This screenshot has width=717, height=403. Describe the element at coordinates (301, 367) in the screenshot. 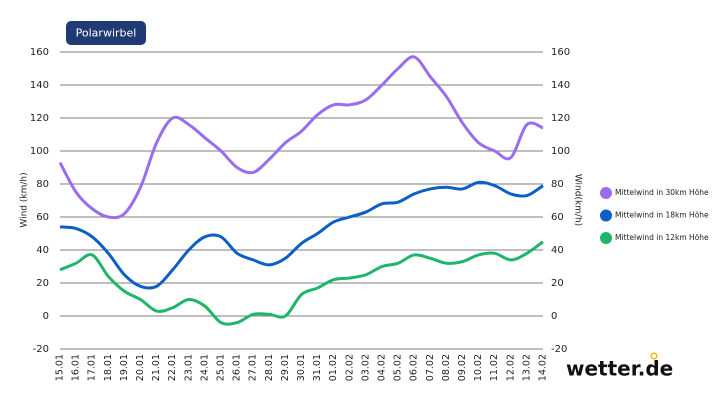

I see `x-tick-label: 30.01` at that location.